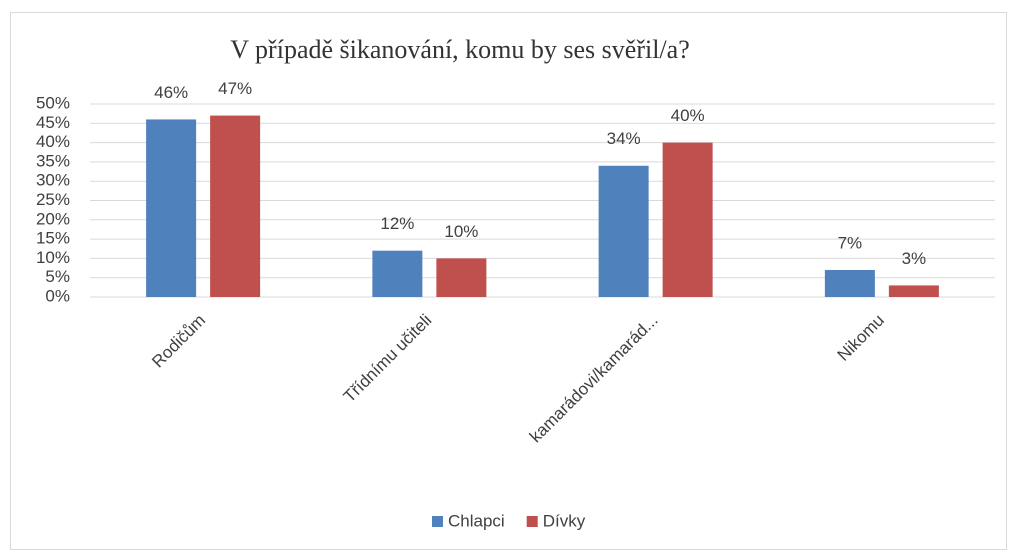  What do you see at coordinates (53, 102) in the screenshot?
I see `y-tick-label: 50%` at bounding box center [53, 102].